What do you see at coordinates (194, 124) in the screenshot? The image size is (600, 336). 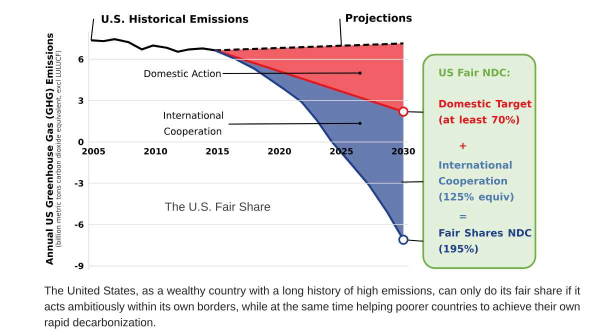 I see `annotation: International Cooperation` at bounding box center [194, 124].